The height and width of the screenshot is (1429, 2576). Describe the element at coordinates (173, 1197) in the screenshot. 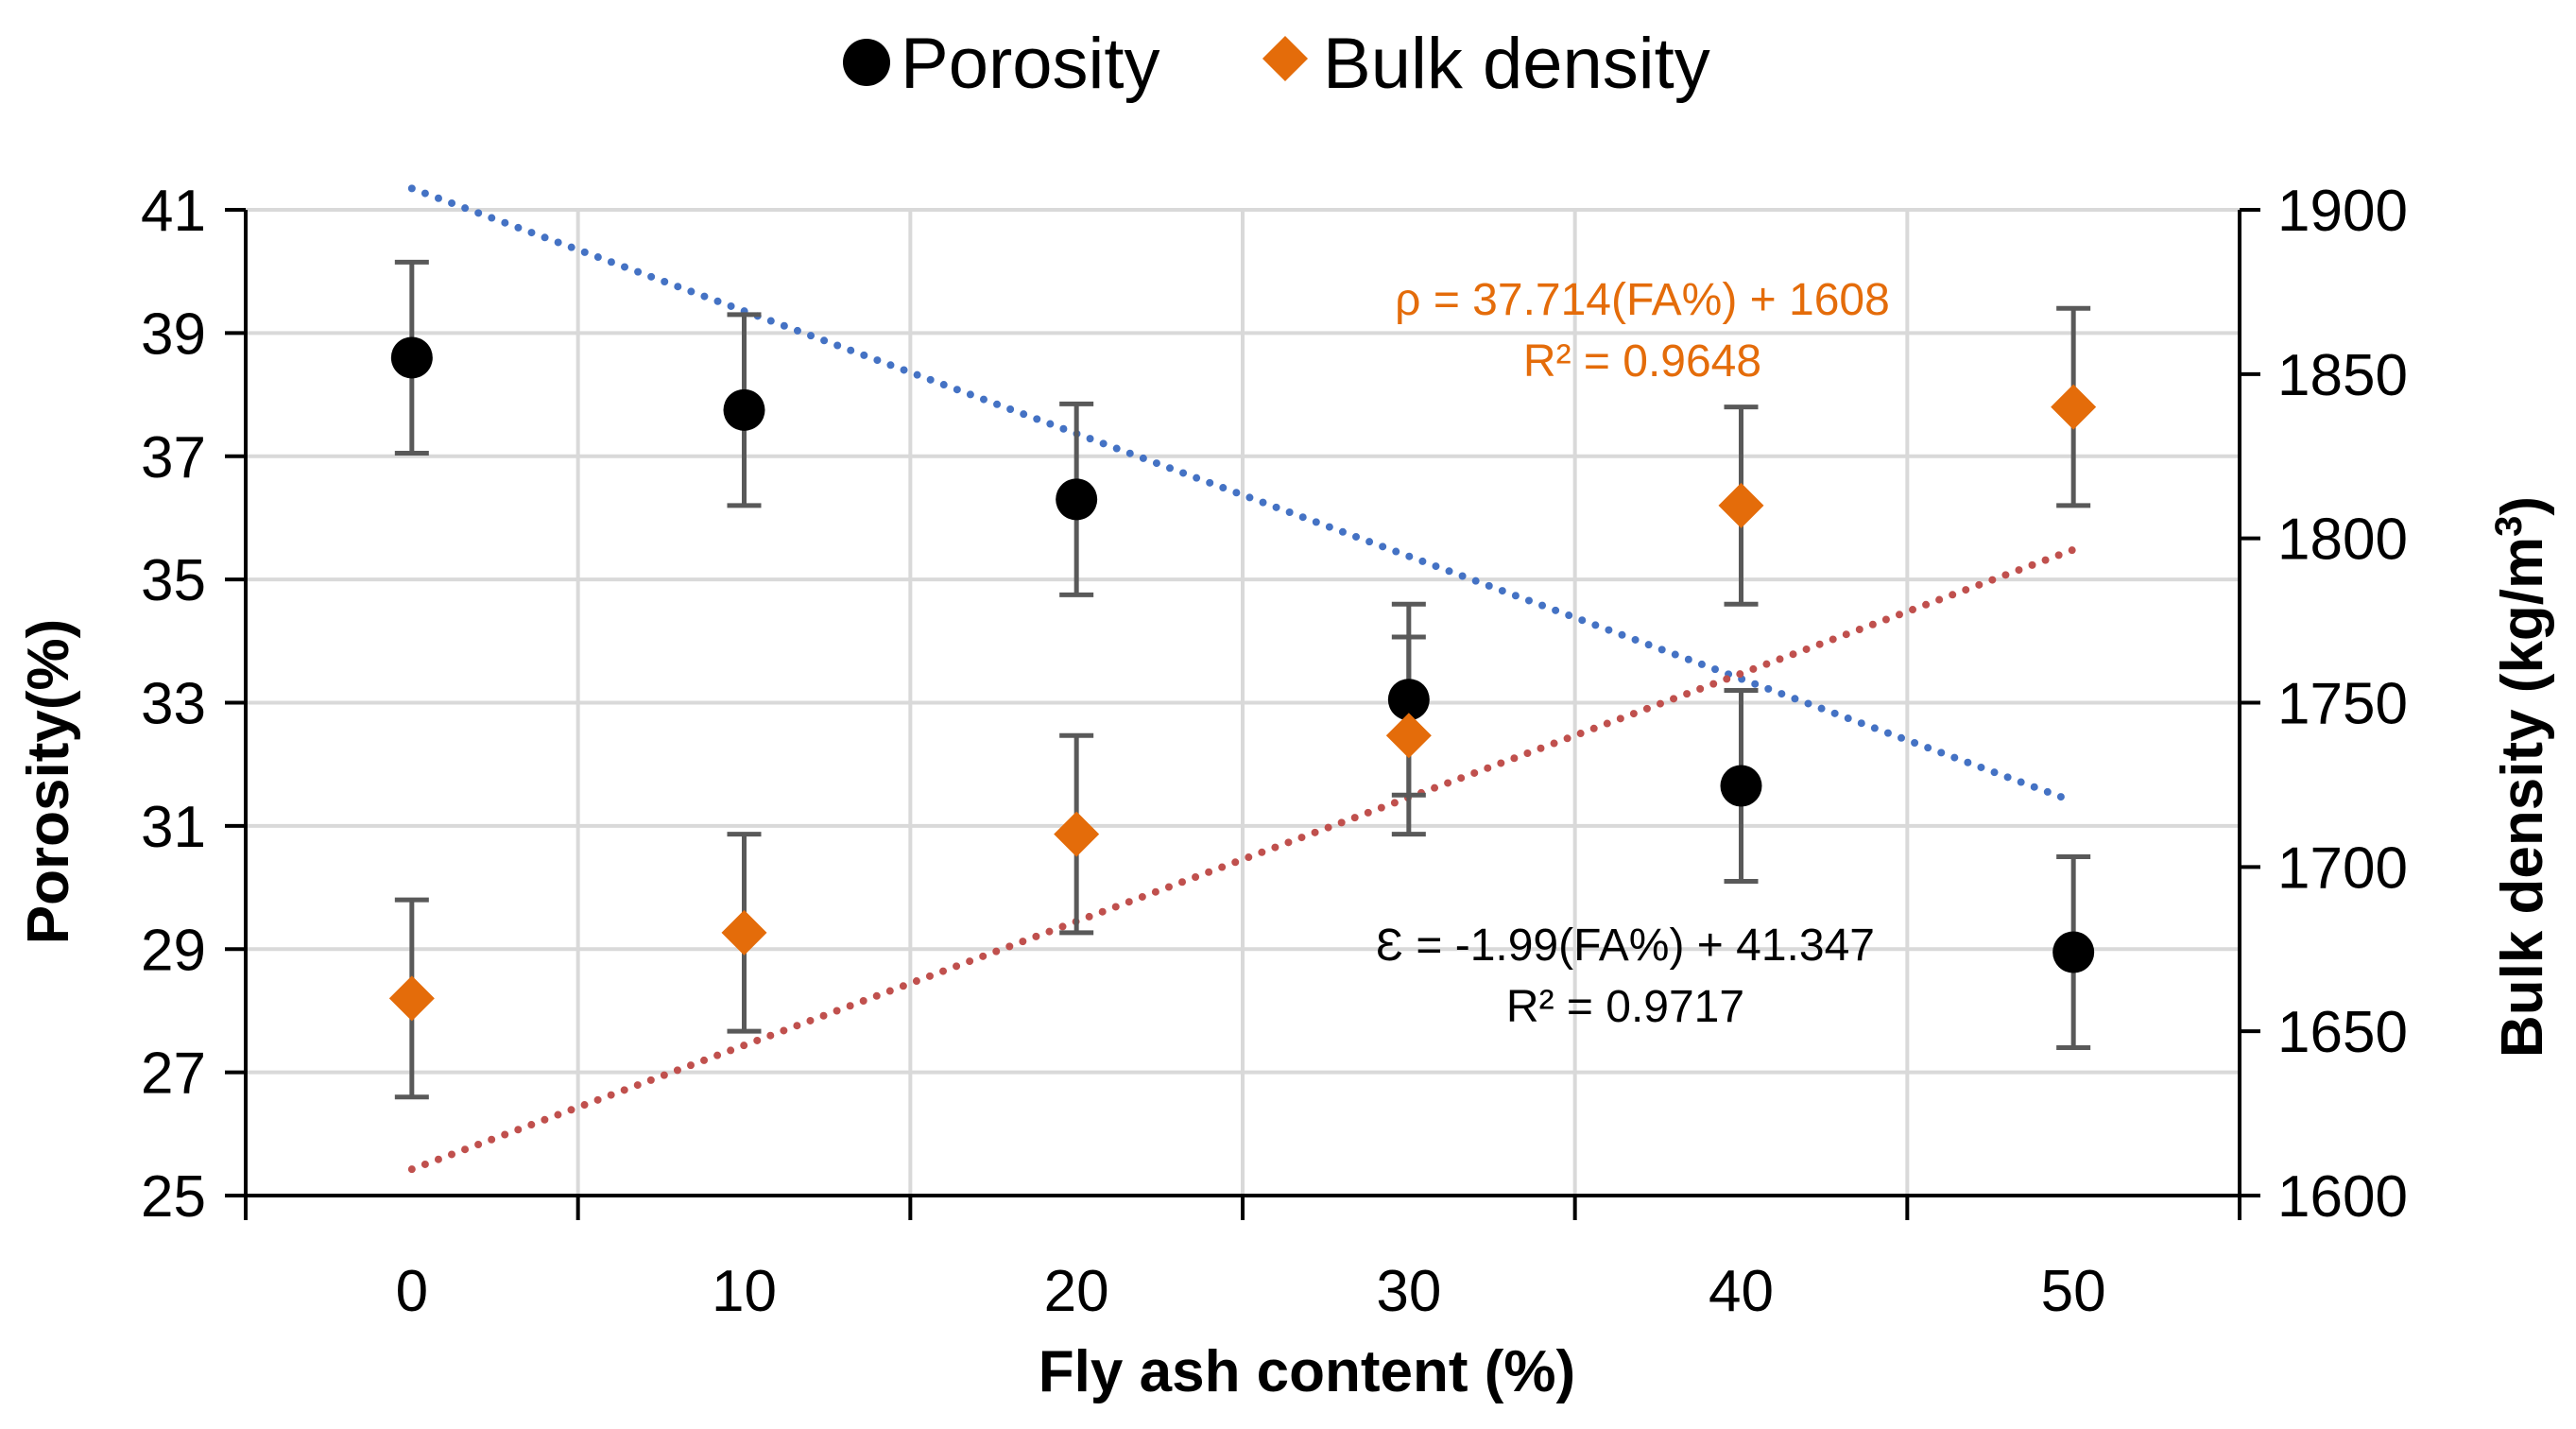

I see `y-left-tick-label: 25` at that location.